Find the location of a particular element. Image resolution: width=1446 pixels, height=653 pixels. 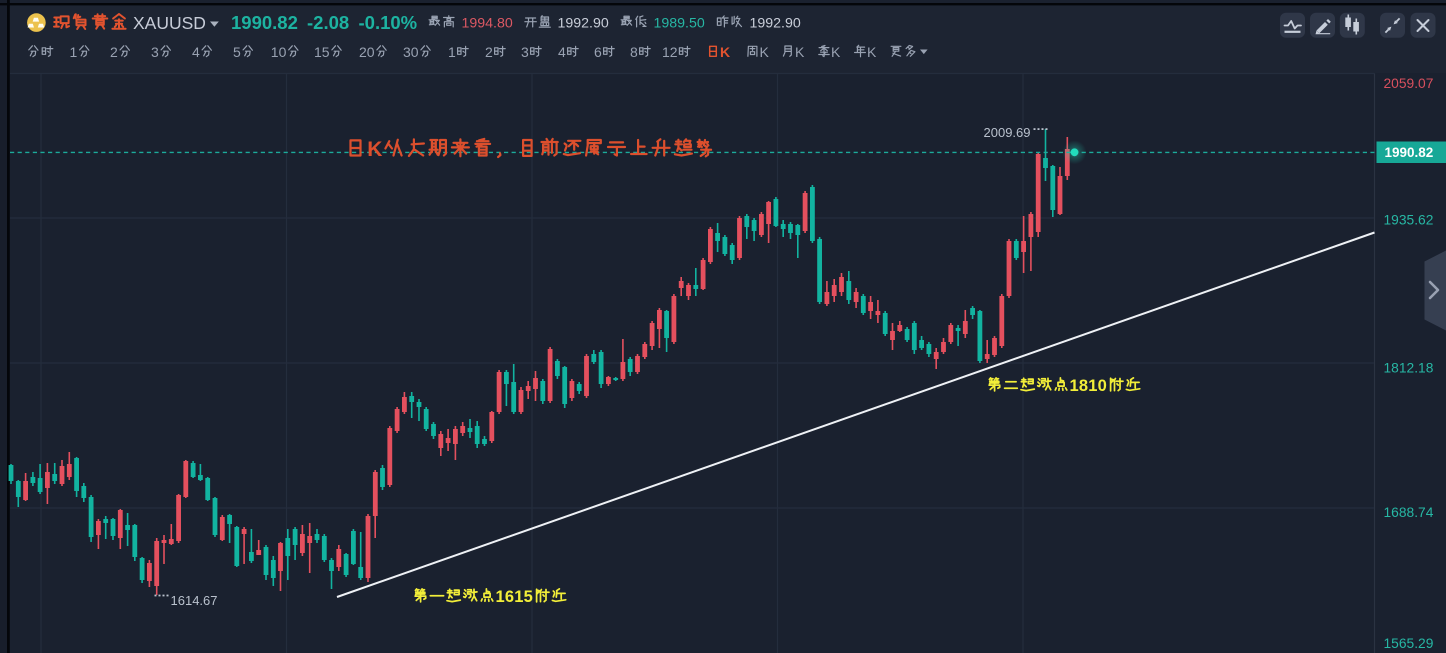

svg-text: 1935.62 is located at coordinates (1409, 220).